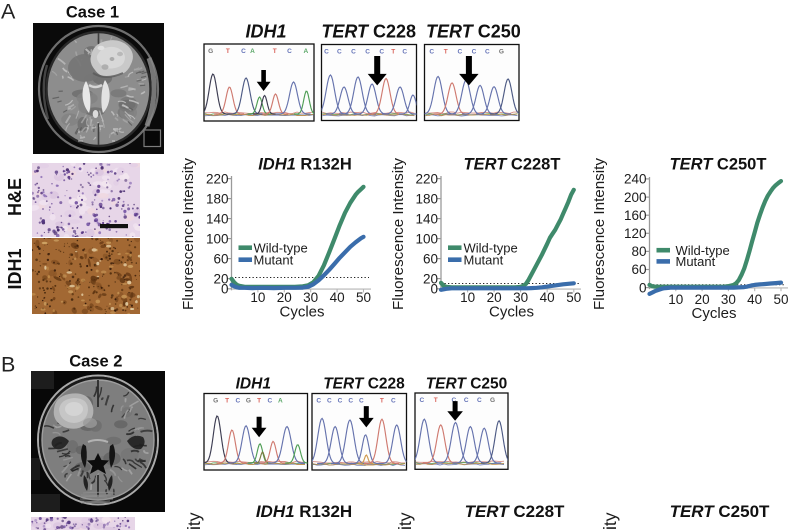 The image size is (800, 530). What do you see at coordinates (635, 197) in the screenshot?
I see `svg-text: 200` at bounding box center [635, 197].